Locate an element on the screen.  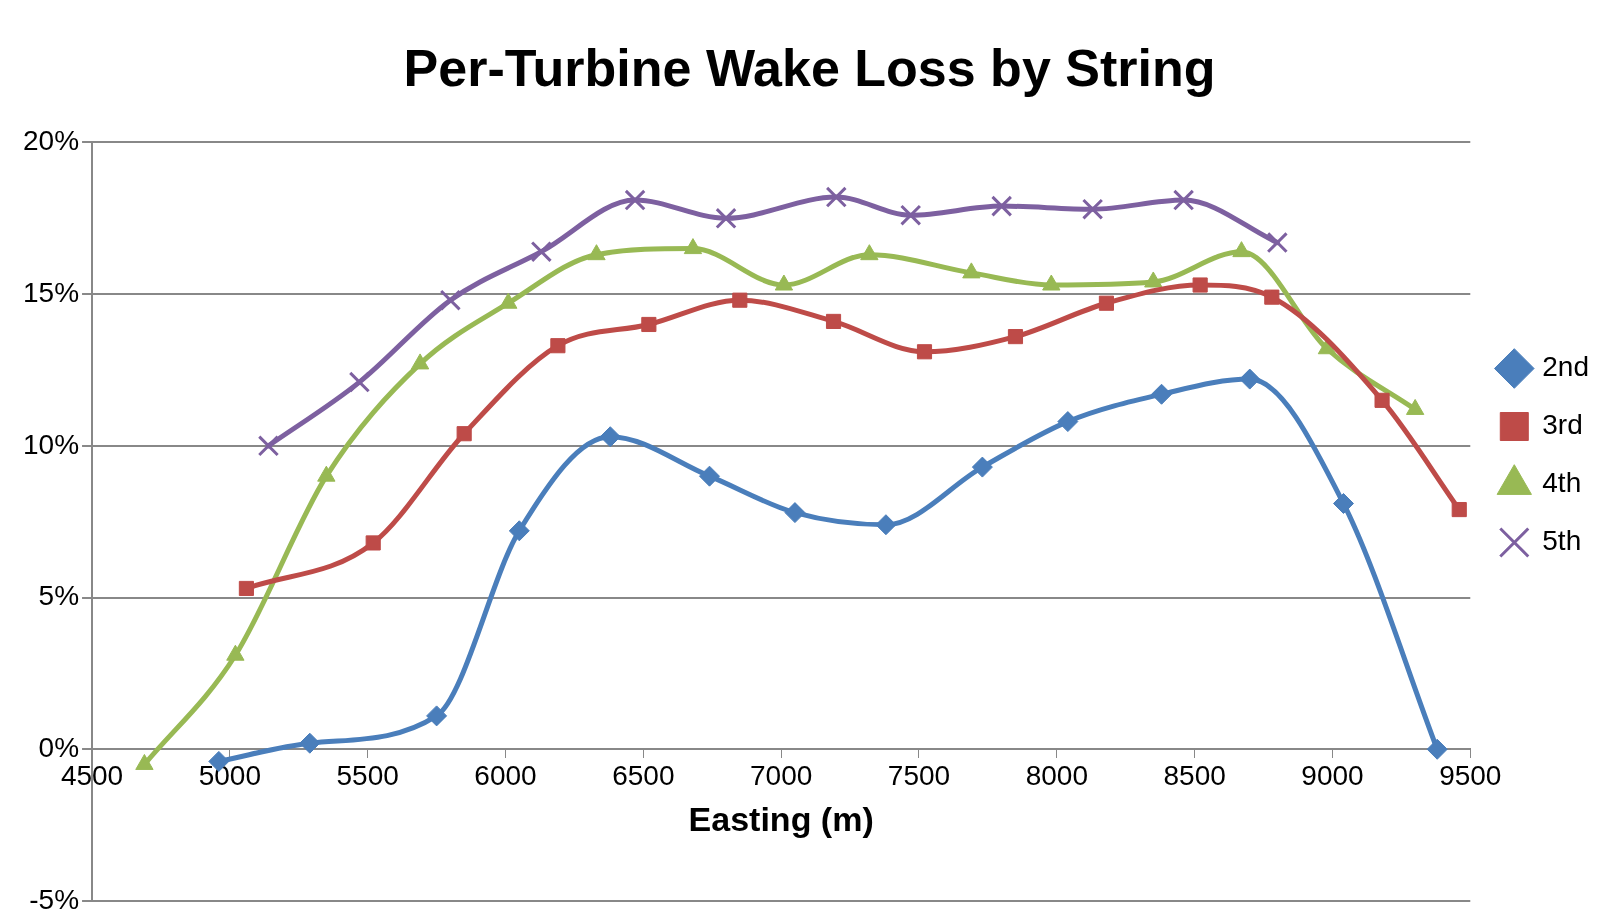
legend-label: 5th is located at coordinates (1562, 541).